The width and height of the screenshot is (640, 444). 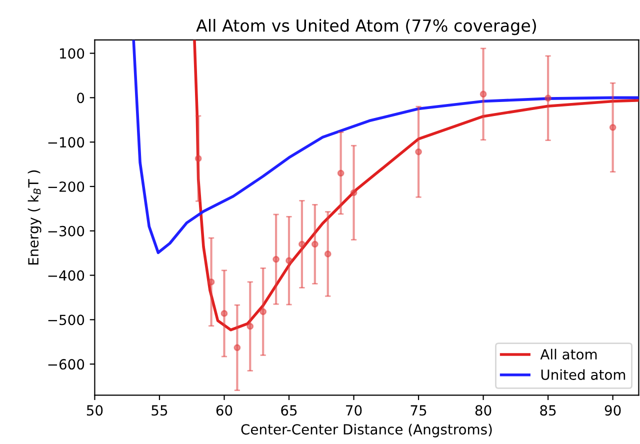 What do you see at coordinates (66, 142) in the screenshot?
I see `y-tick-label: −100` at bounding box center [66, 142].